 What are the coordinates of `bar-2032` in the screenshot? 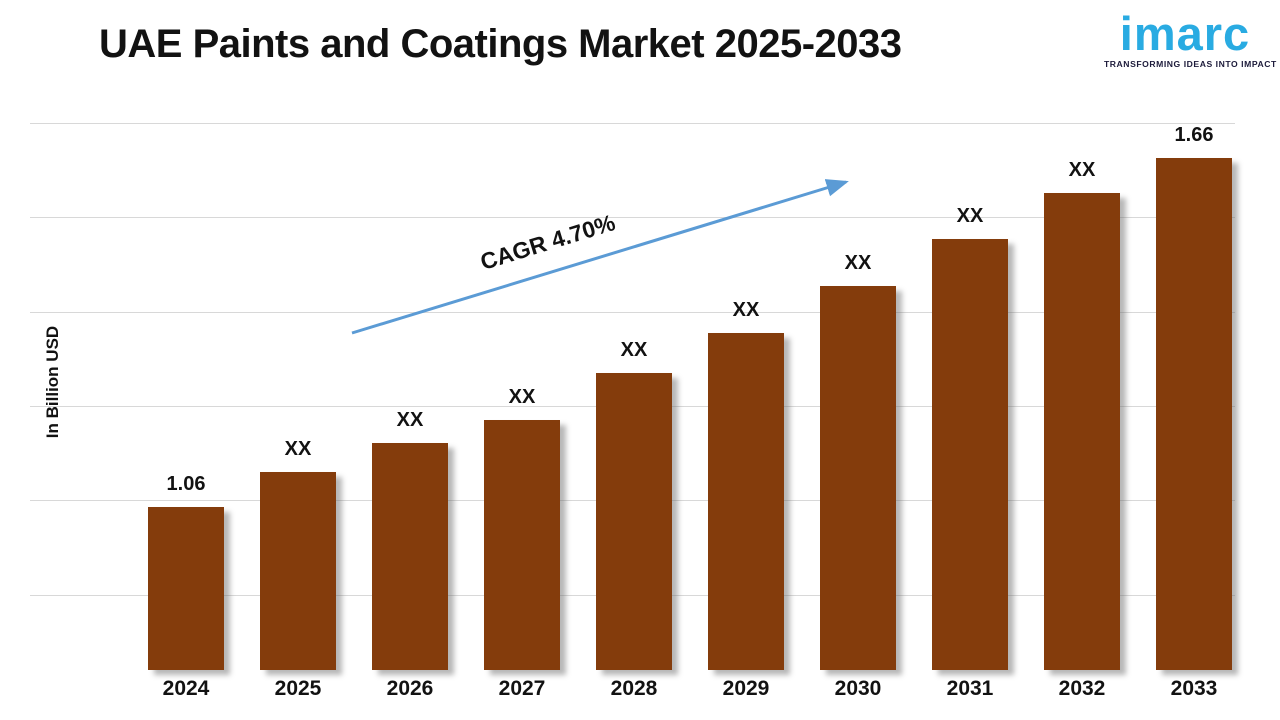 It's located at (1082, 431).